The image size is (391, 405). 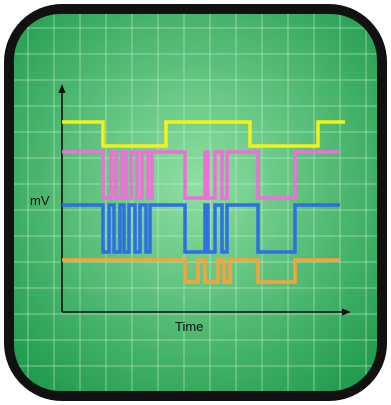 What do you see at coordinates (201, 175) in the screenshot?
I see `trace-pink` at bounding box center [201, 175].